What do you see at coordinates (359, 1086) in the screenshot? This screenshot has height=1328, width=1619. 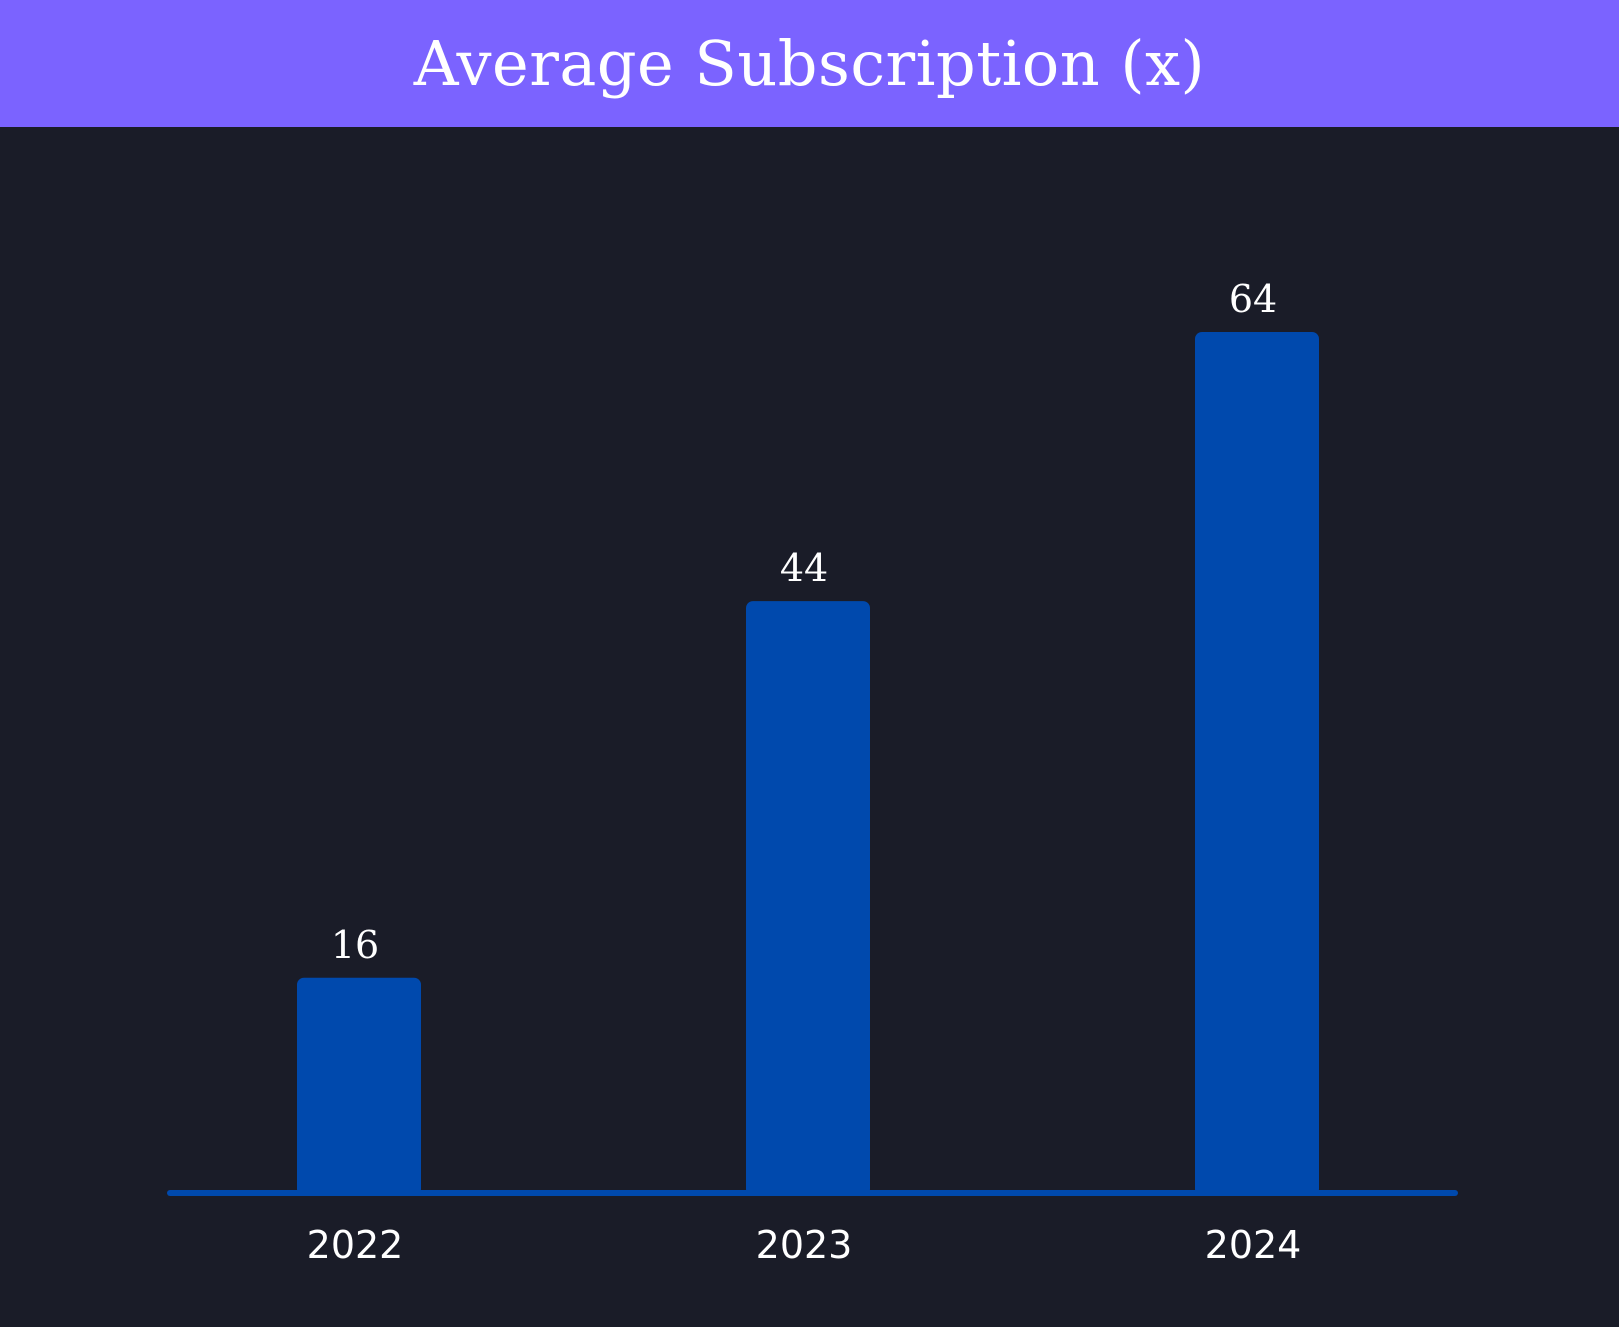 I see `bar-2022` at bounding box center [359, 1086].